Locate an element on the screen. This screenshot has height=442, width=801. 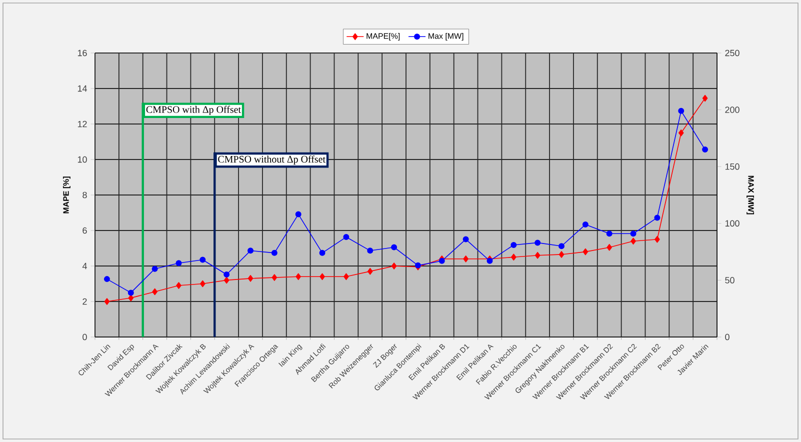
y-tick-label: 6 is located at coordinates (84, 230).